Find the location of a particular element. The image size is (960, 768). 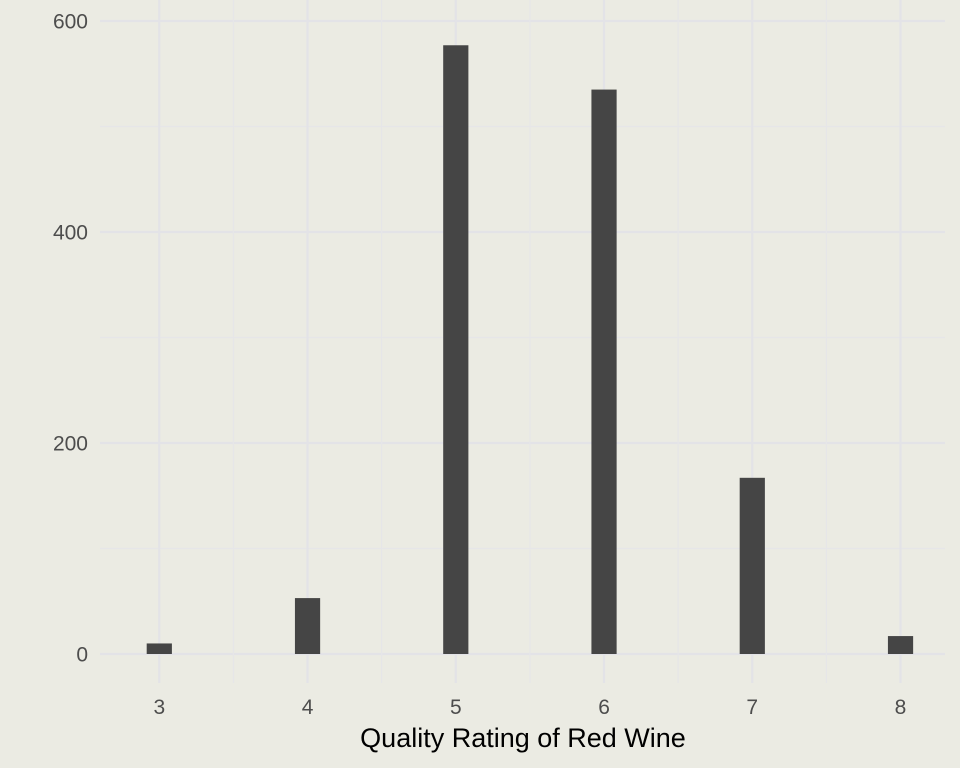

y-tick-label: 600 is located at coordinates (70, 22).